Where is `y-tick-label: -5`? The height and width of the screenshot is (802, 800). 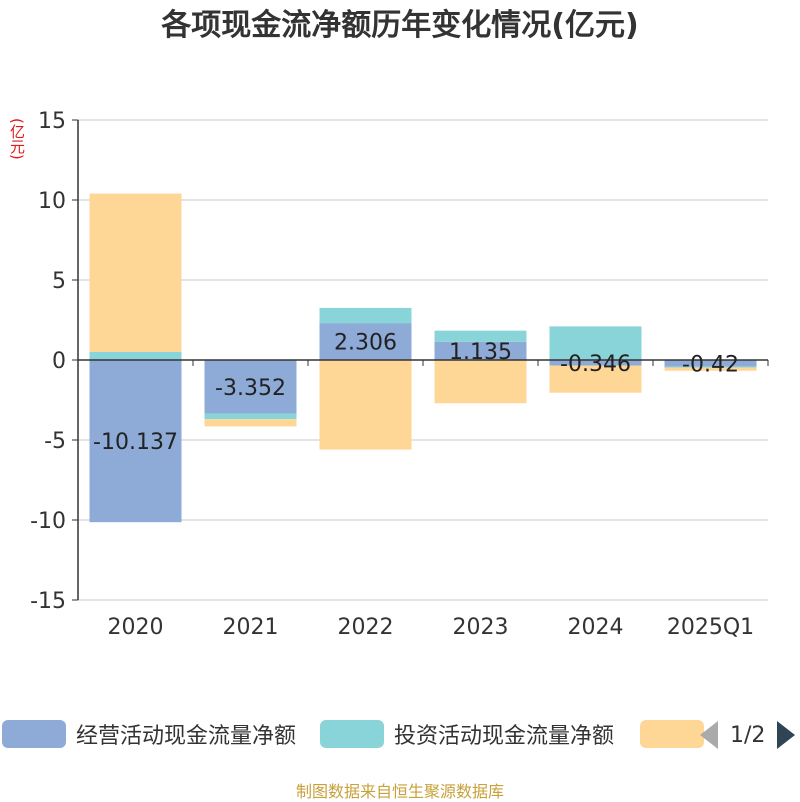
y-tick-label: -5 is located at coordinates (55, 441).